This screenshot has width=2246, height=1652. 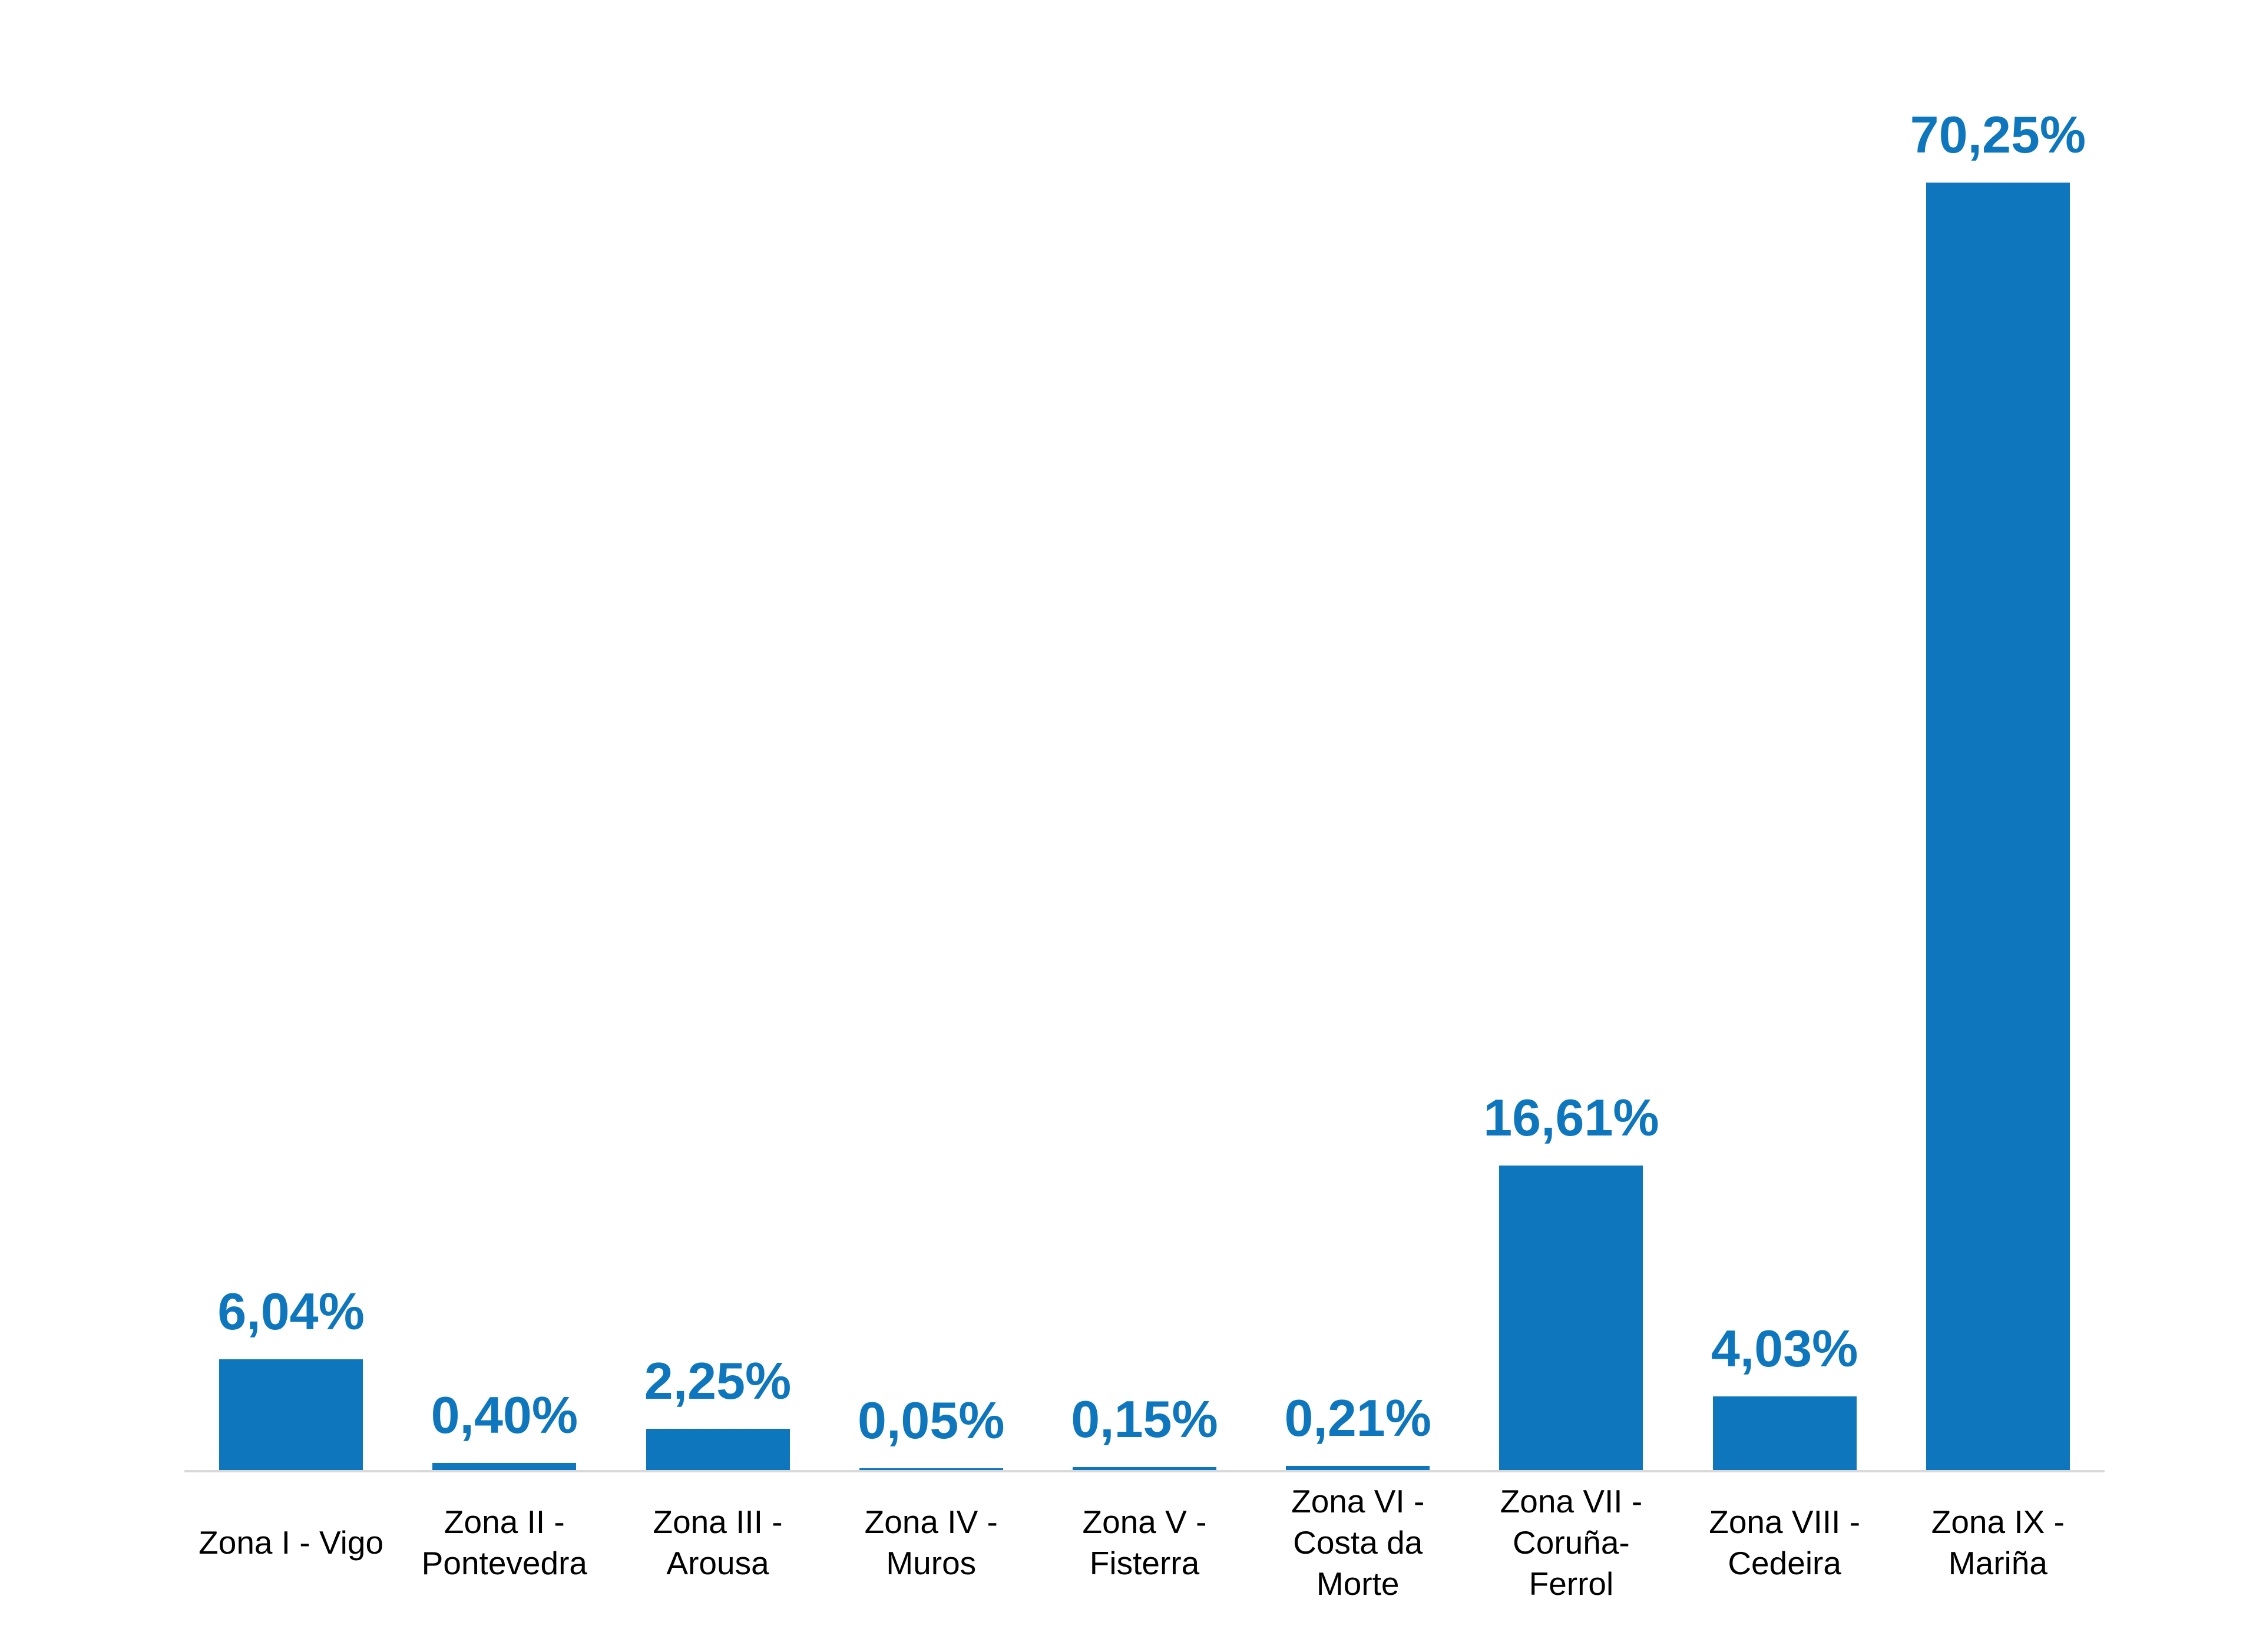 I want to click on bar-group: 70,25%, so click(x=1998, y=787).